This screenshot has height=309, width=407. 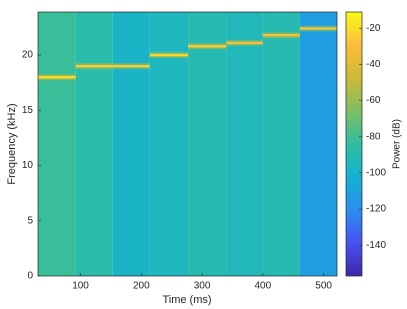 I want to click on colorbar, so click(x=354, y=144).